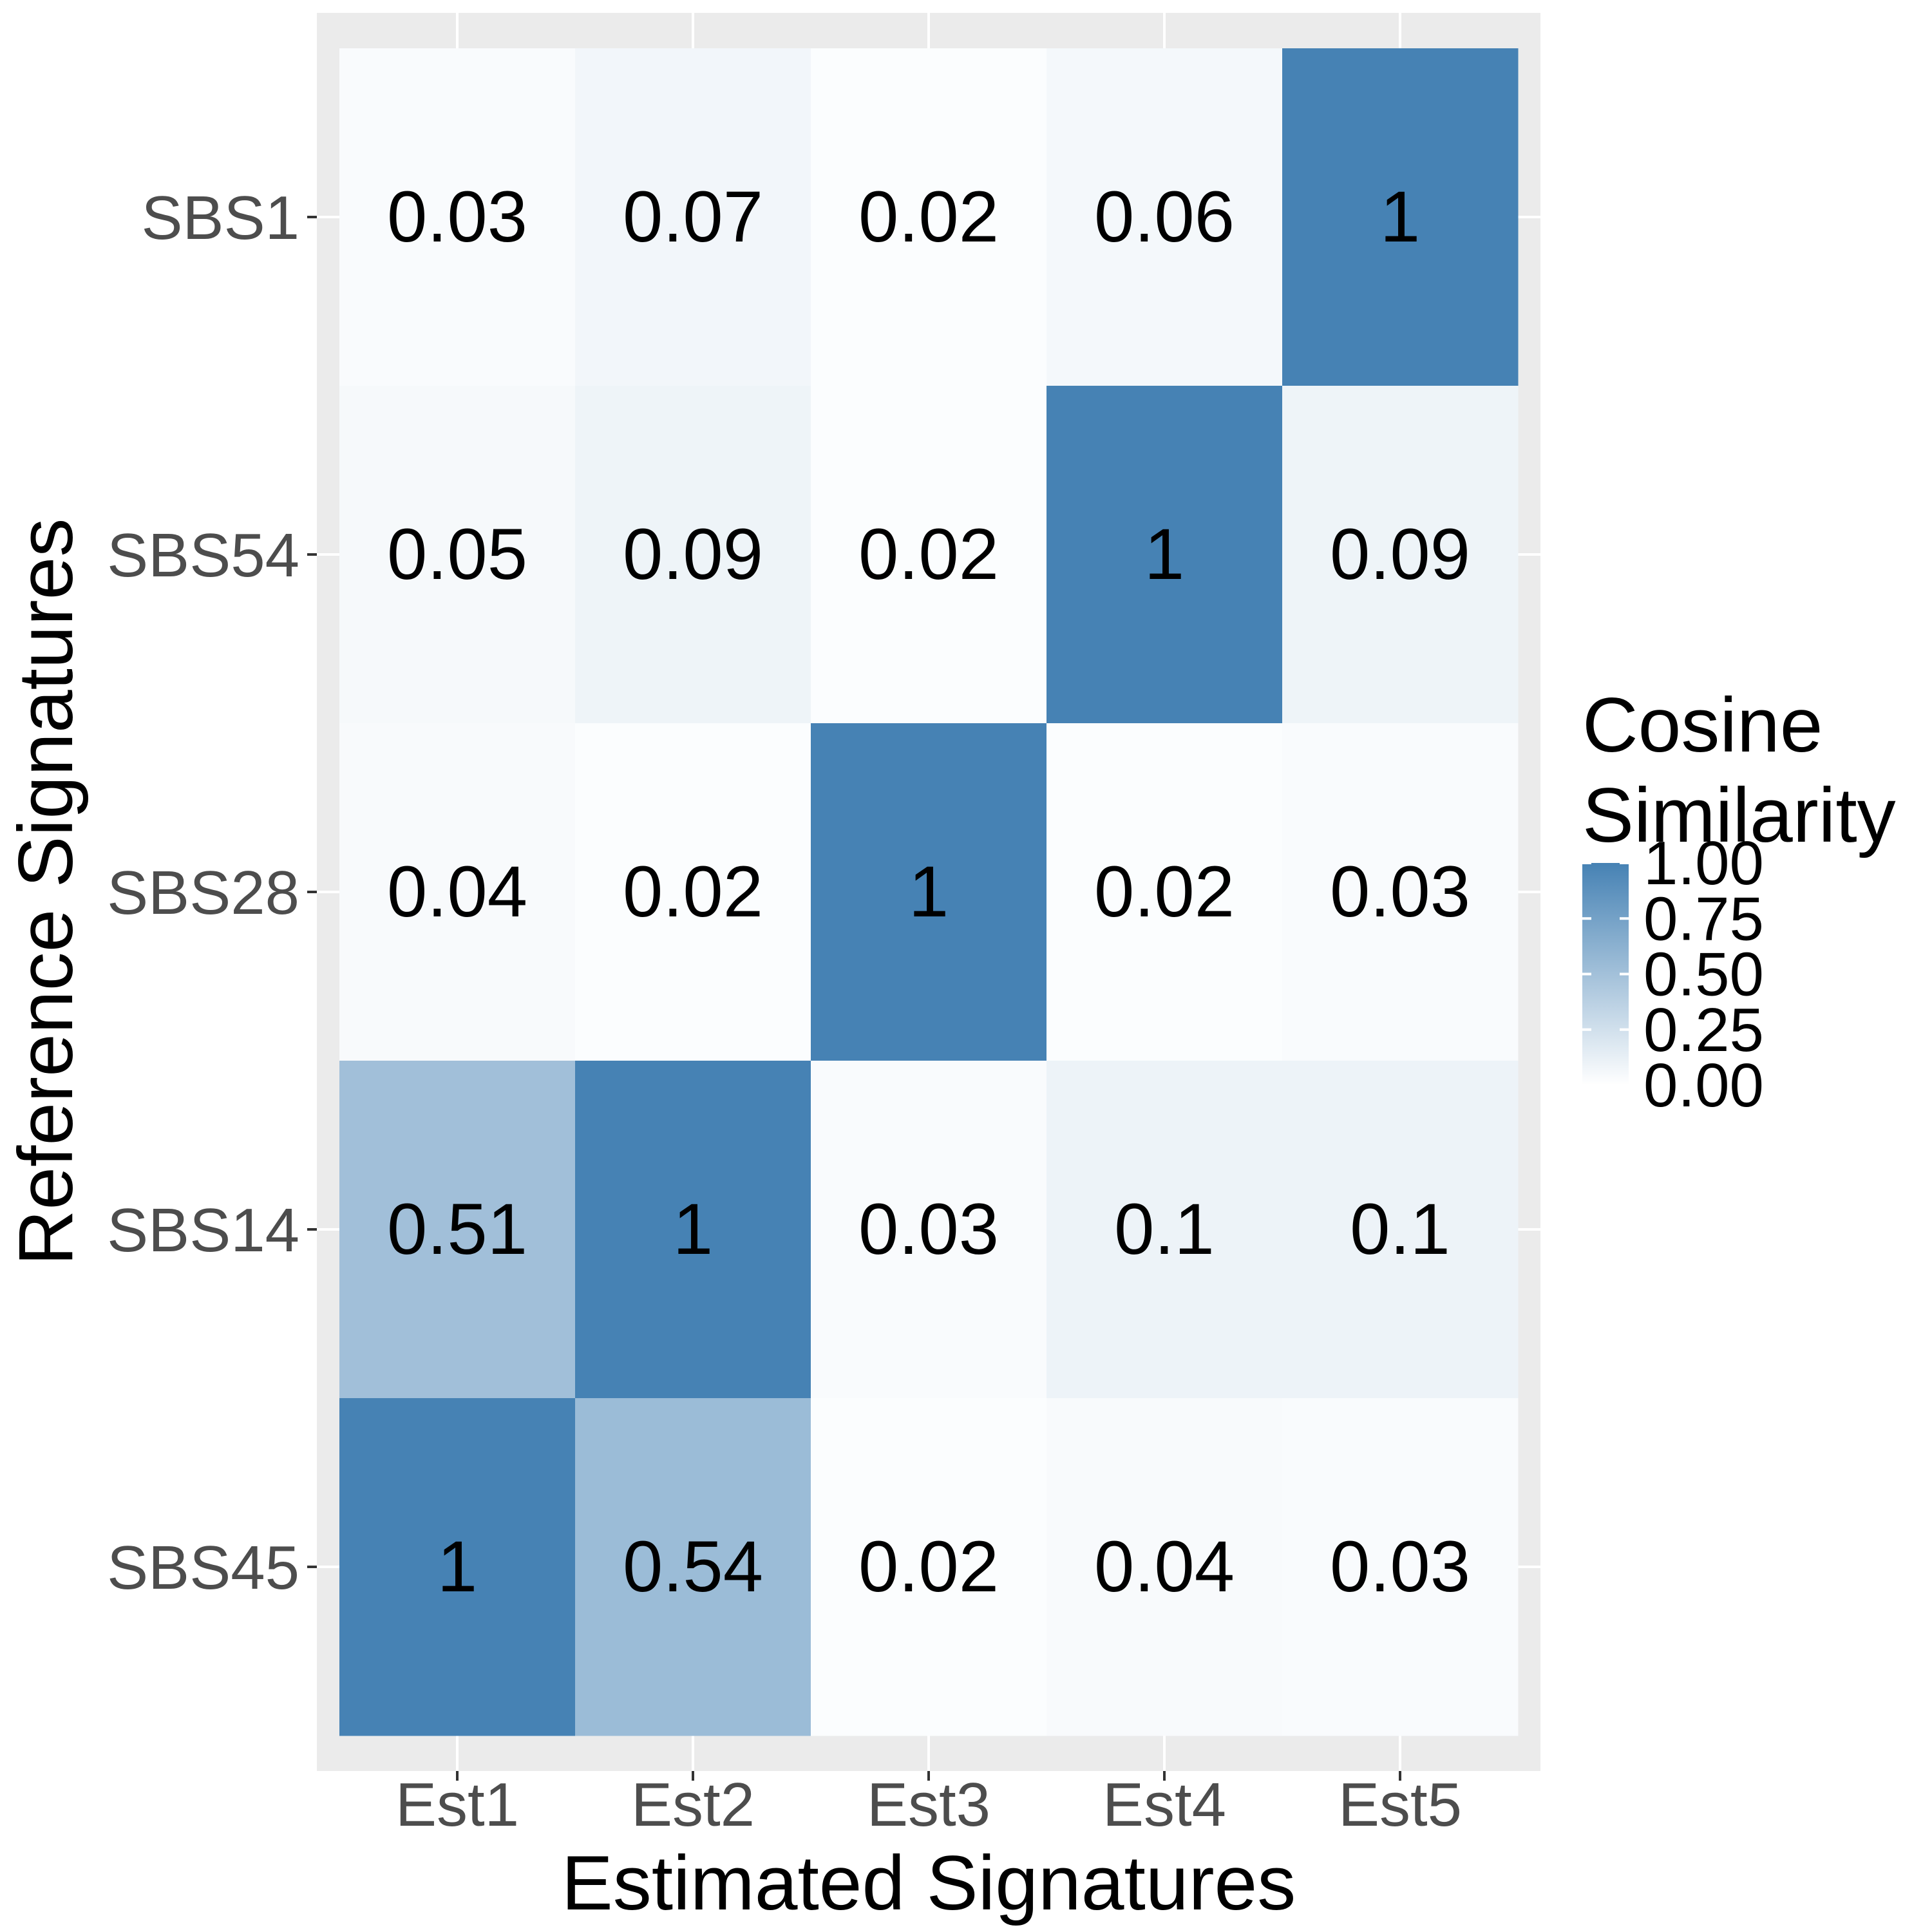 This screenshot has height=1932, width=1932. I want to click on cell-value-label: 0.51, so click(457, 1229).